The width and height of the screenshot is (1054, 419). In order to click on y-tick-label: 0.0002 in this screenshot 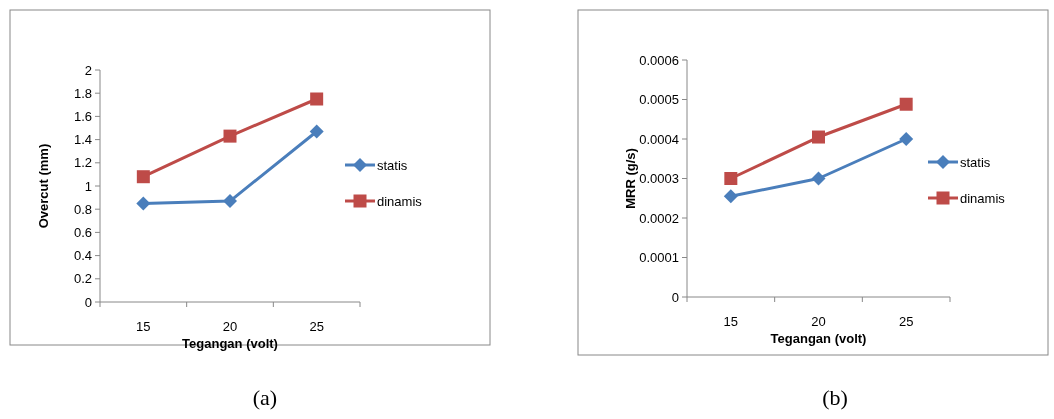, I will do `click(659, 218)`.